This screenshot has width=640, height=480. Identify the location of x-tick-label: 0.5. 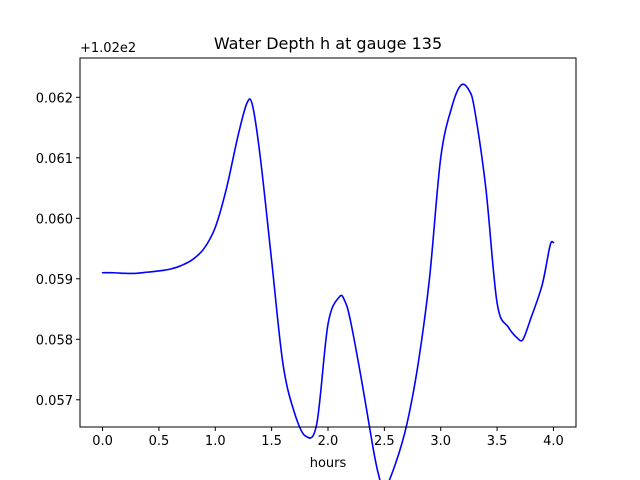
(159, 441).